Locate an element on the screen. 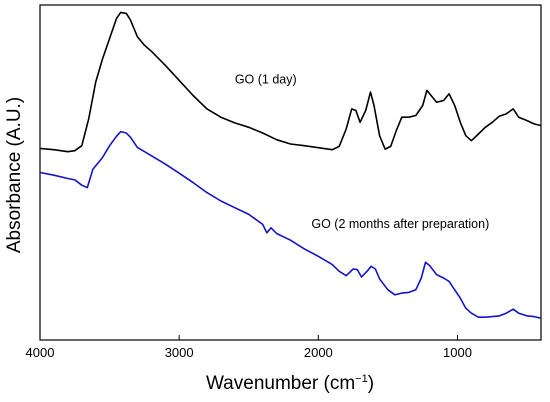 This screenshot has width=550, height=402. x-tick-label-4000: 4000 is located at coordinates (40, 352).